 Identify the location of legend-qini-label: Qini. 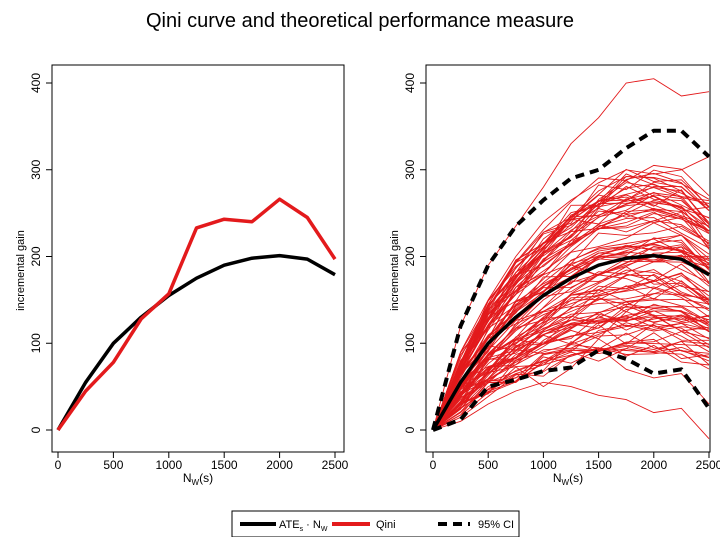
(386, 525).